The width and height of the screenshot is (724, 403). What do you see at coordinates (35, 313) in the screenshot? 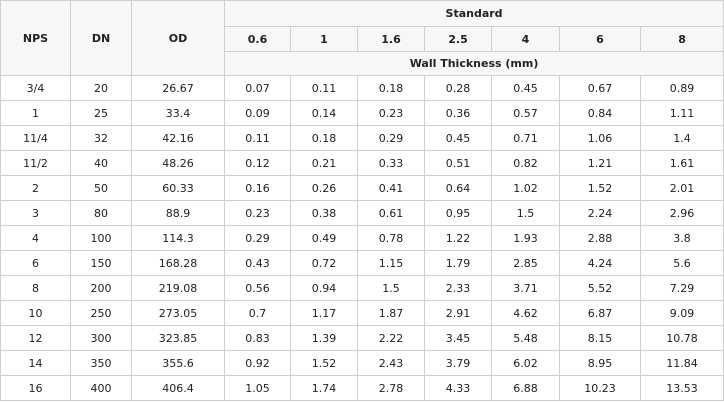
I see `table-cell: 10` at bounding box center [35, 313].